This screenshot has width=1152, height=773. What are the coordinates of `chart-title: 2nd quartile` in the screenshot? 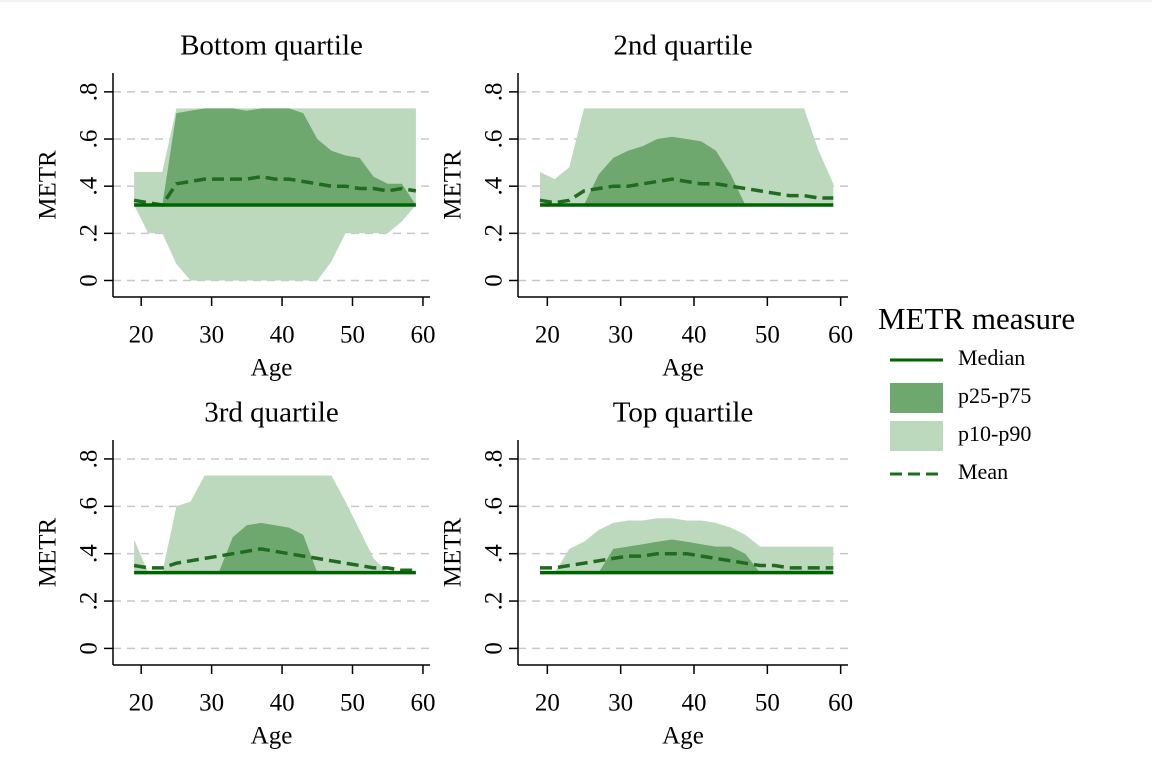 It's located at (682, 46).